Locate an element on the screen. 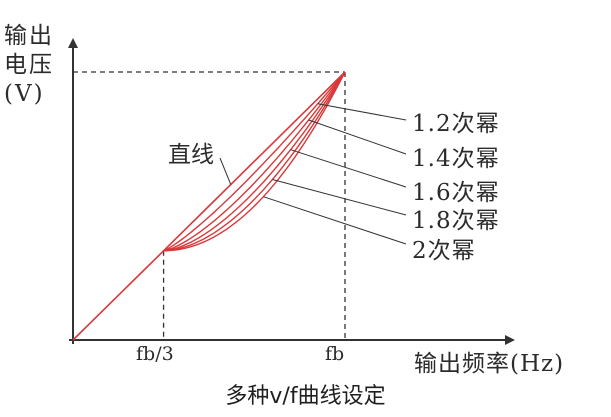  y-axis-label-line-1: 输出 is located at coordinates (29, 36).